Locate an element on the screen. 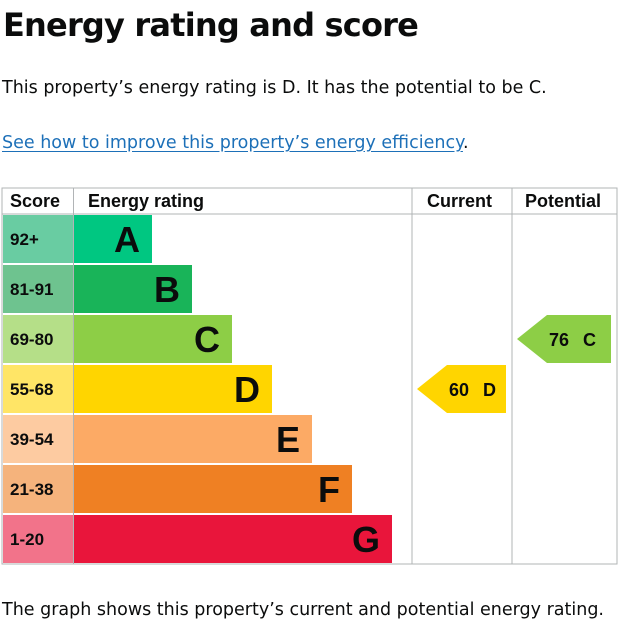 The height and width of the screenshot is (636, 641). rating-letter-c: C is located at coordinates (207, 339).